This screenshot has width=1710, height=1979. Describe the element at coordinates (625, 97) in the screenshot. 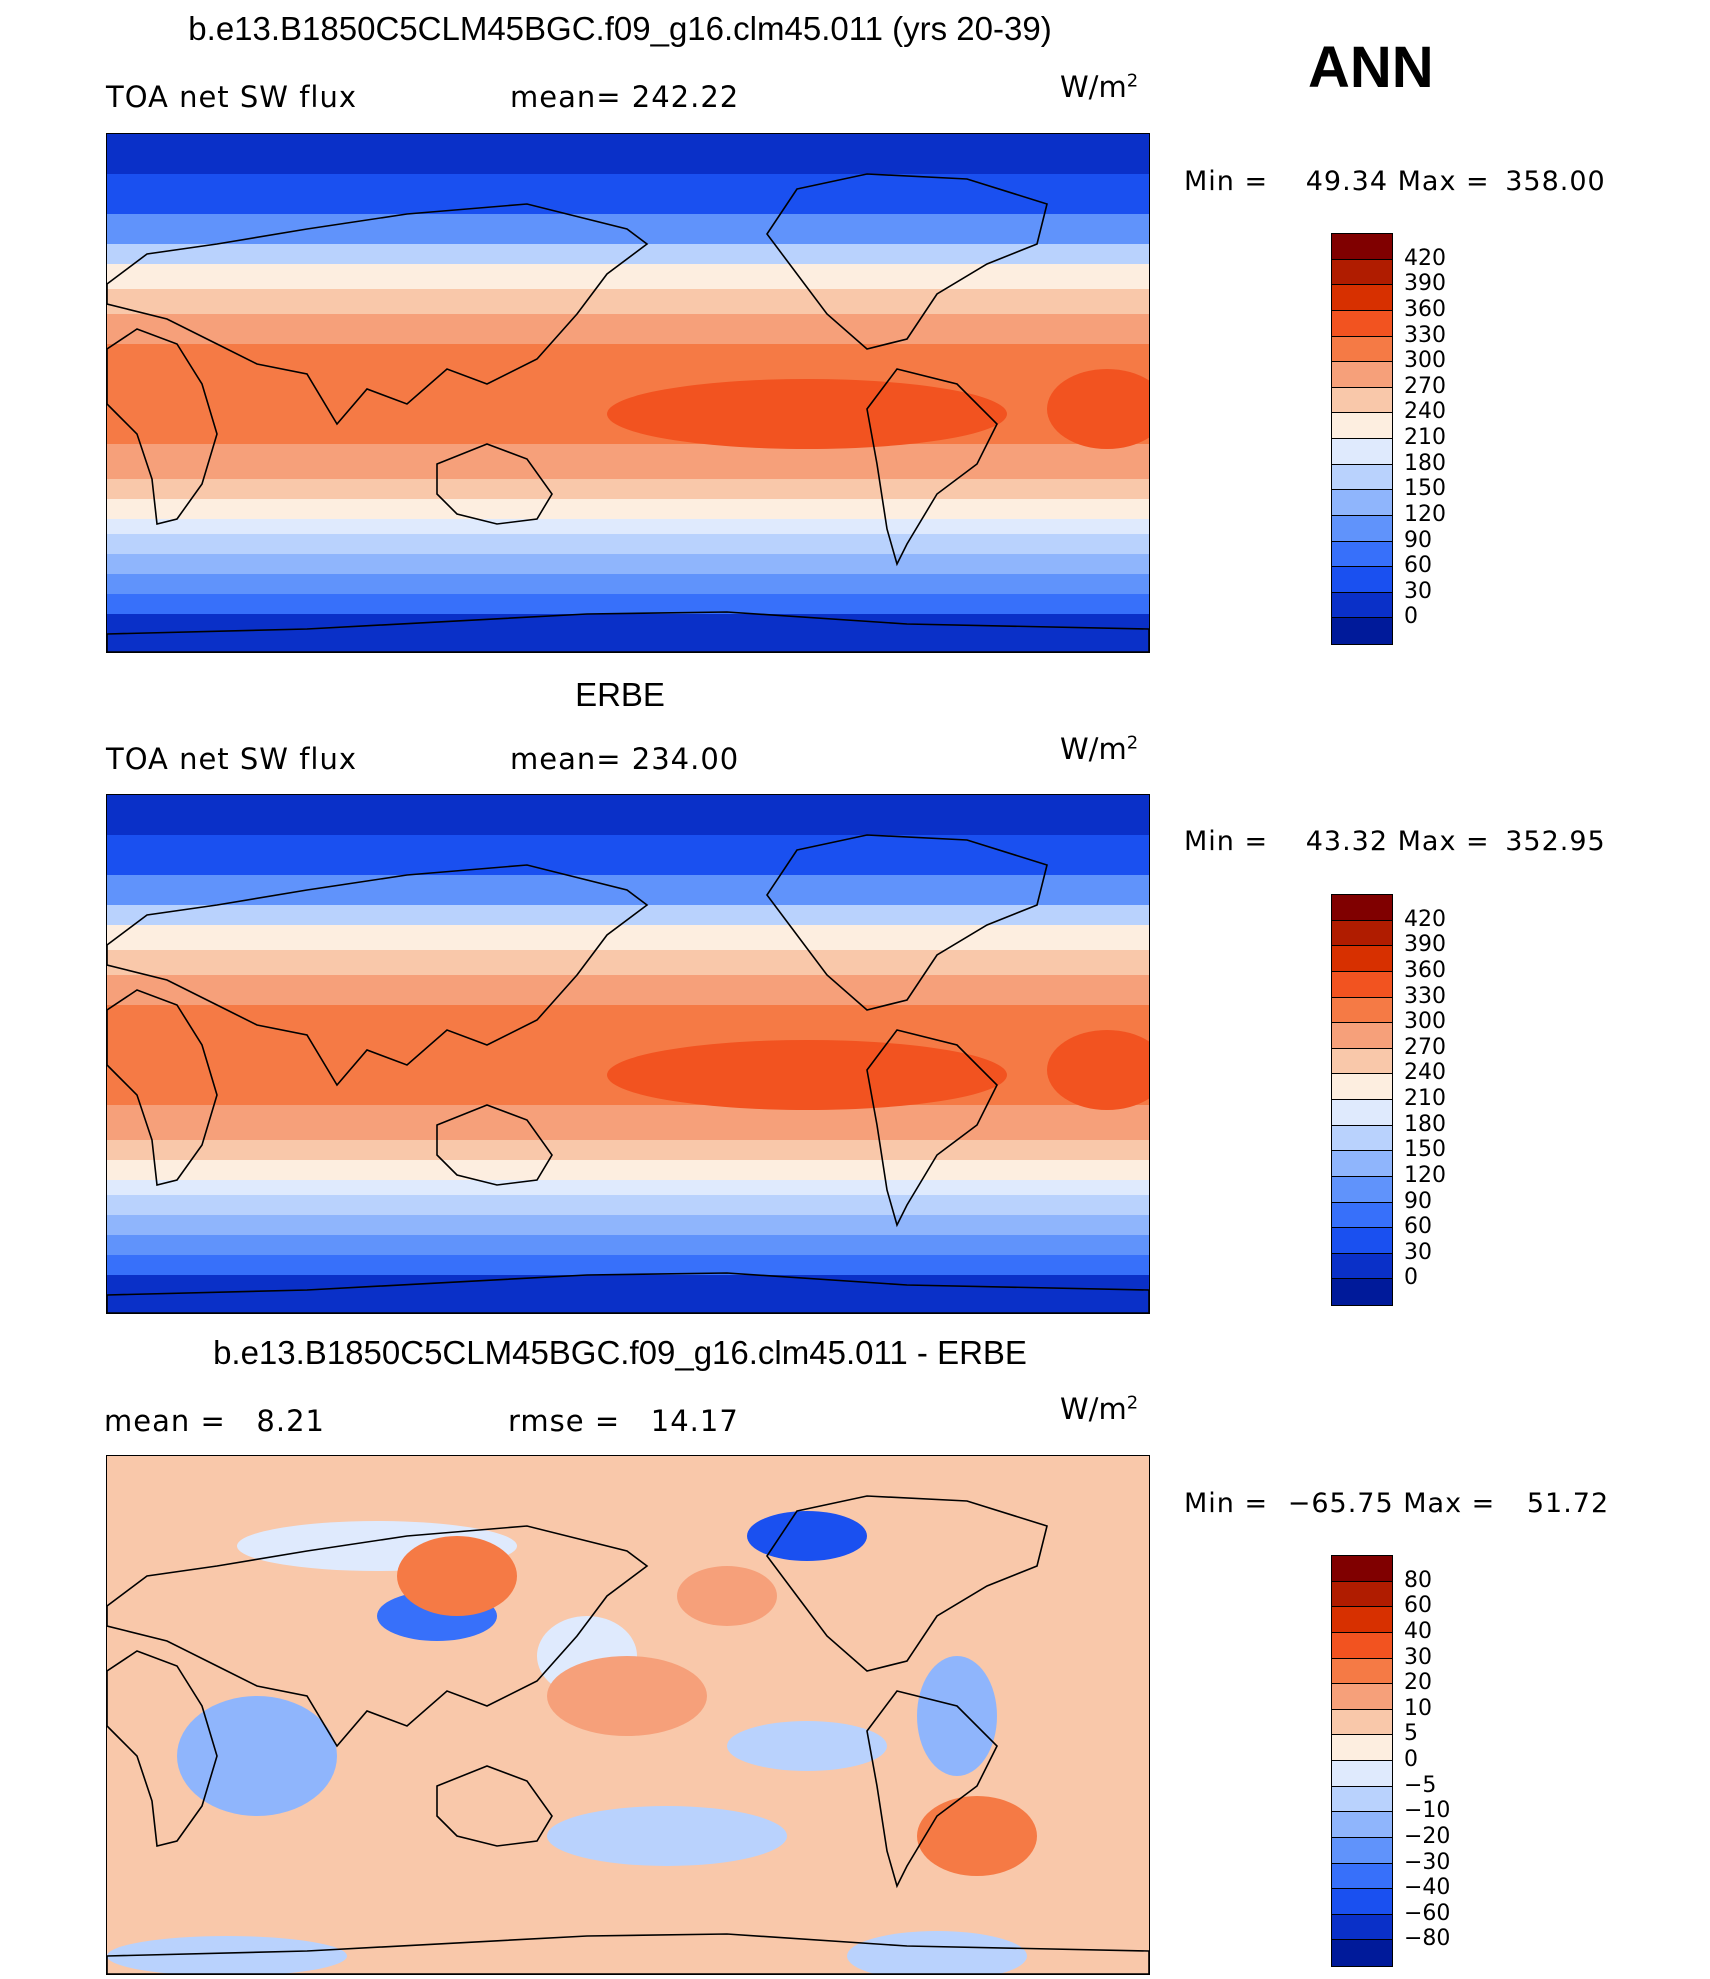

I see `panel-1-mean-label: mean= 242.22` at that location.